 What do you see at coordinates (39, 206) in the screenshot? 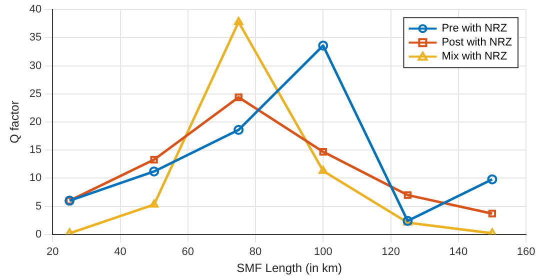
I see `y-tick-label: 5` at bounding box center [39, 206].